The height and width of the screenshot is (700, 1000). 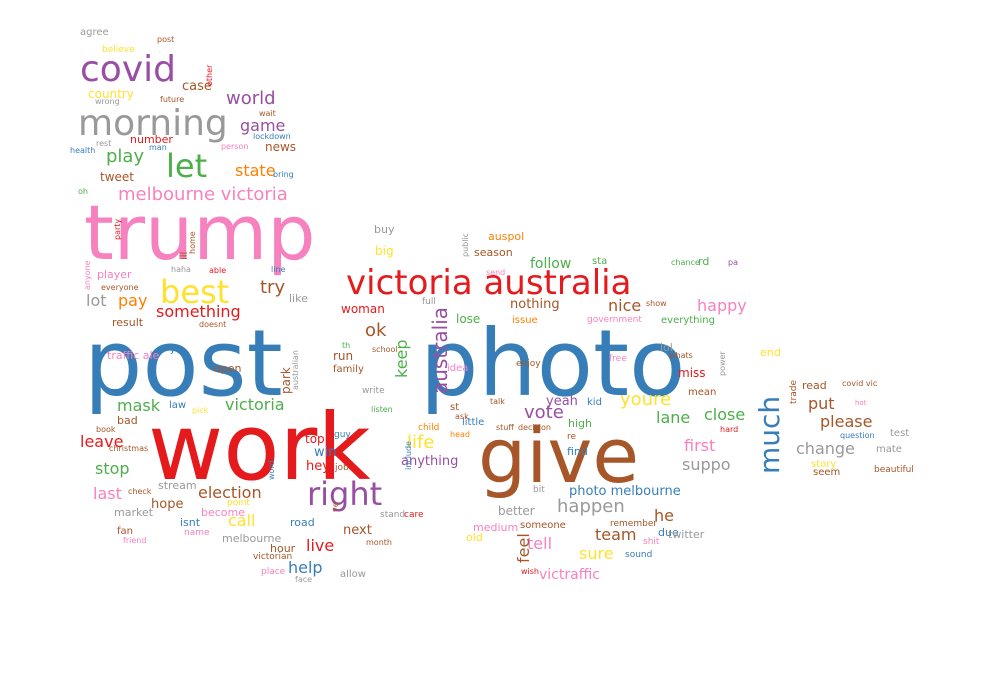 I want to click on cloud-word: pa, so click(x=733, y=262).